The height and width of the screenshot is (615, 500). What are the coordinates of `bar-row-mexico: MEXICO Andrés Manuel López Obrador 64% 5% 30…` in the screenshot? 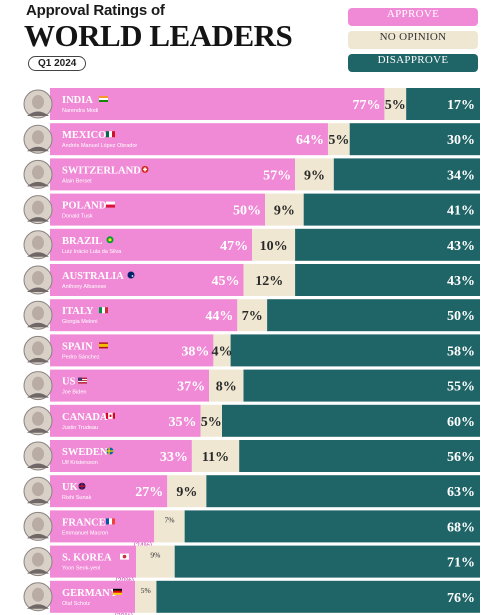 It's located at (251, 139).